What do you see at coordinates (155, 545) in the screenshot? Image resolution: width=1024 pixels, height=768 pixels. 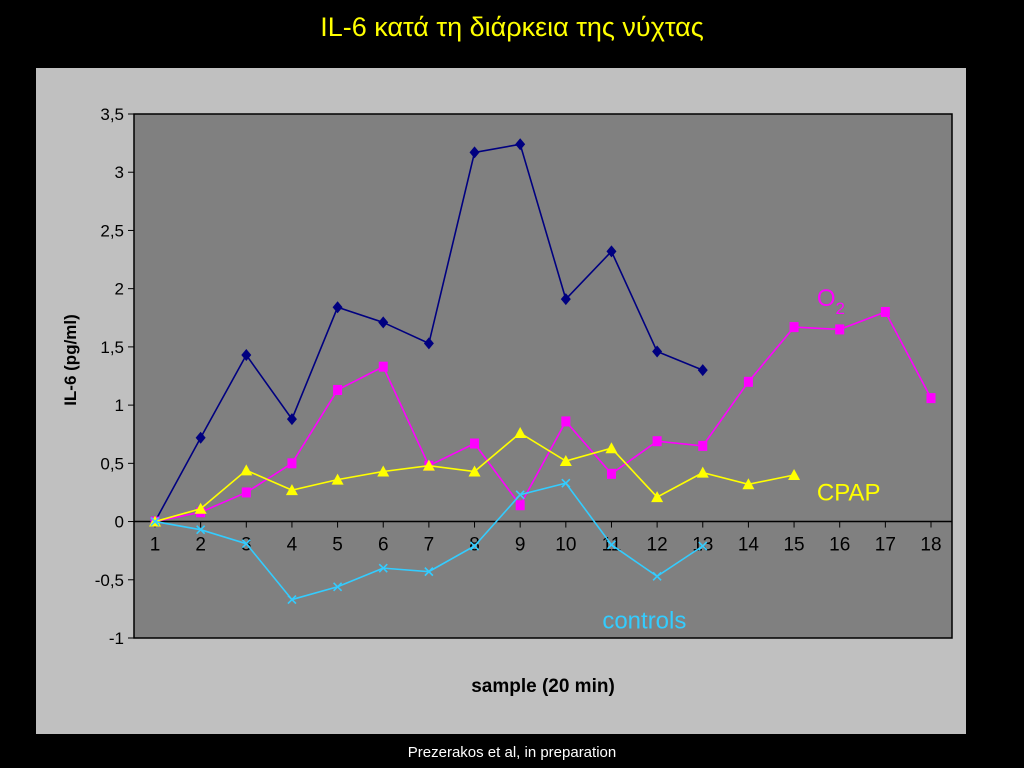 I see `x-tick-label: 1` at bounding box center [155, 545].